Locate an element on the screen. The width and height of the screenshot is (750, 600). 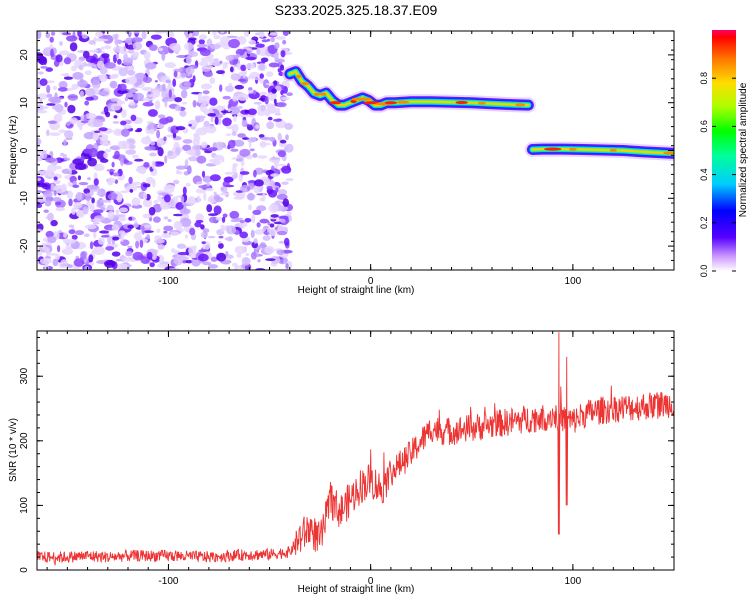
snr-ylabel: SNR (10 * v/v) is located at coordinates (13, 450).